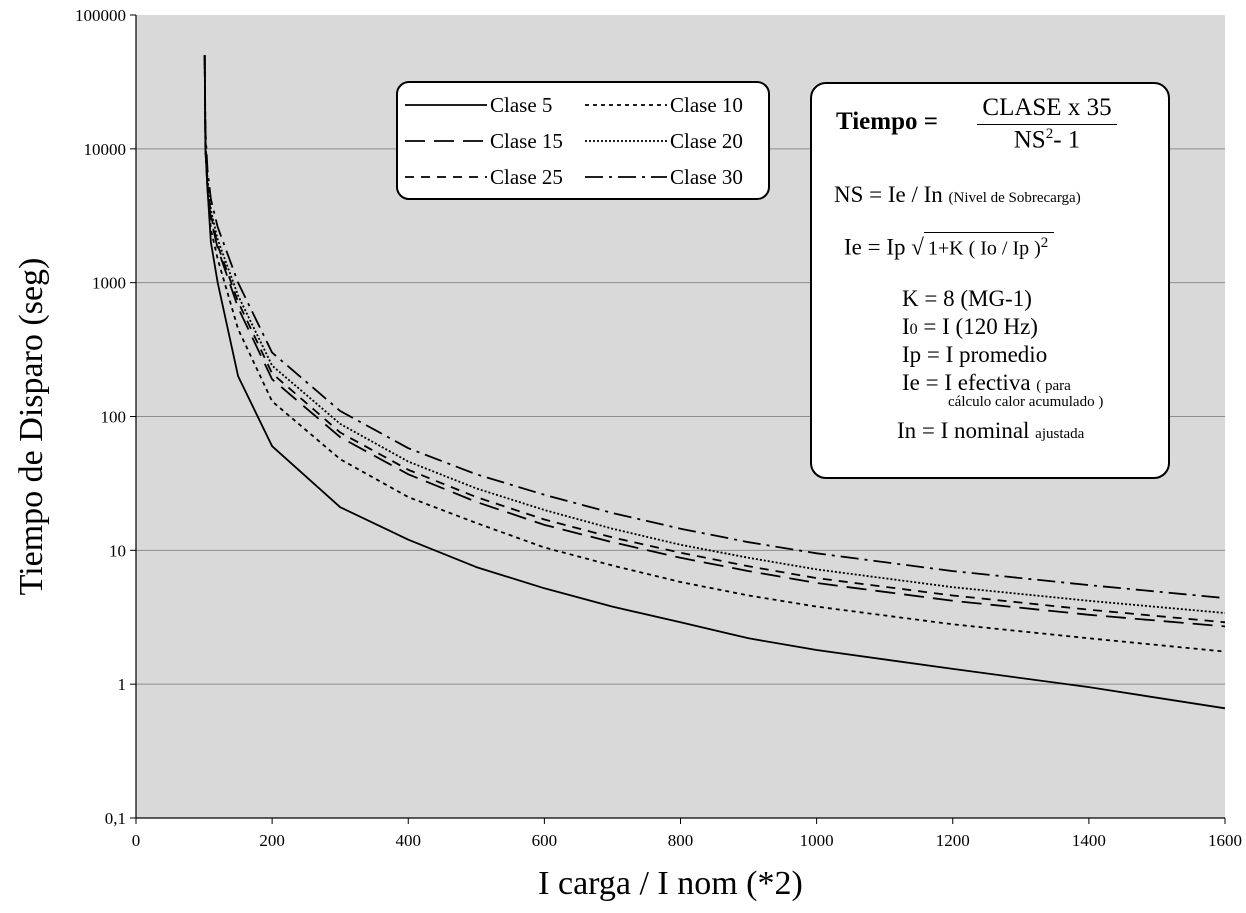 Image resolution: width=1246 pixels, height=913 pixels. I want to click on x-tick-label: 1600, so click(1225, 840).